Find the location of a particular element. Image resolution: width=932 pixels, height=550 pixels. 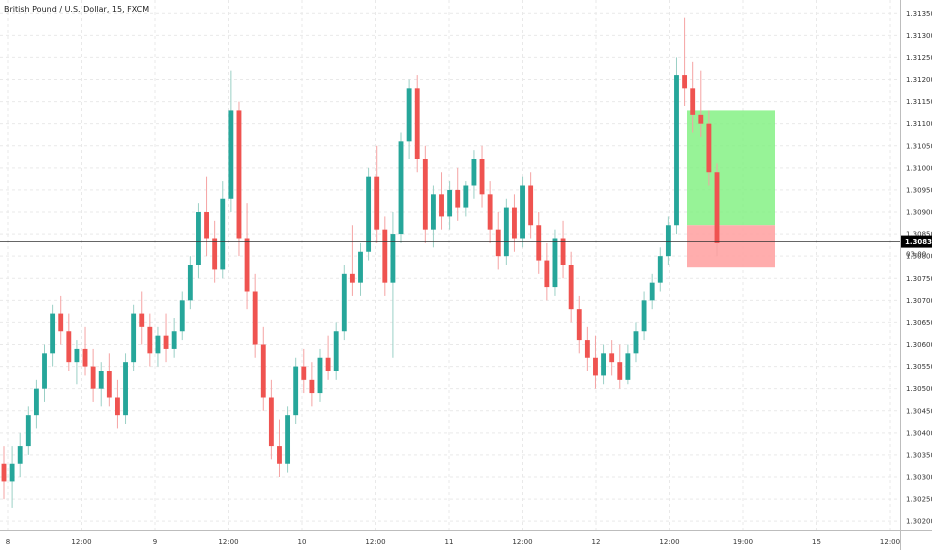

chart-title: British Pound / U.S. Dollar, 15, FXCM is located at coordinates (76, 9).